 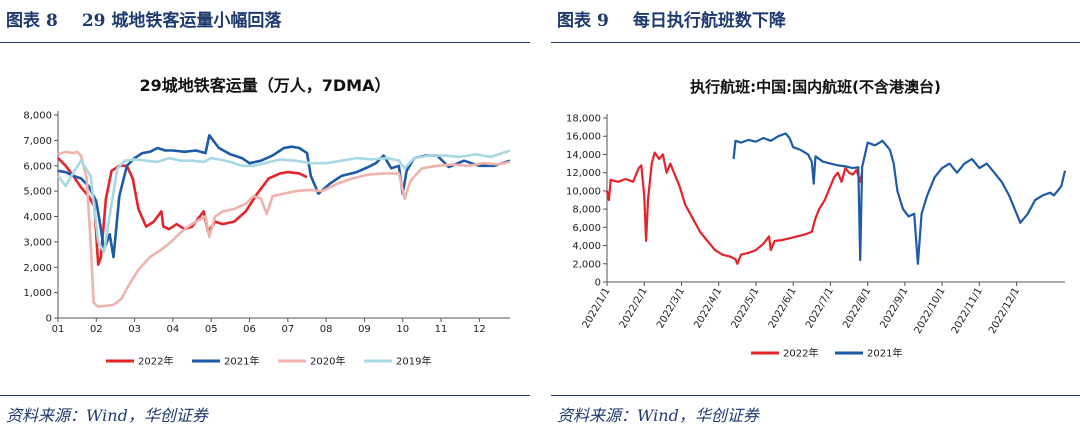 What do you see at coordinates (265, 85) in the screenshot?
I see `chart-title: 29城地铁客运量（万人，7DMA）` at bounding box center [265, 85].